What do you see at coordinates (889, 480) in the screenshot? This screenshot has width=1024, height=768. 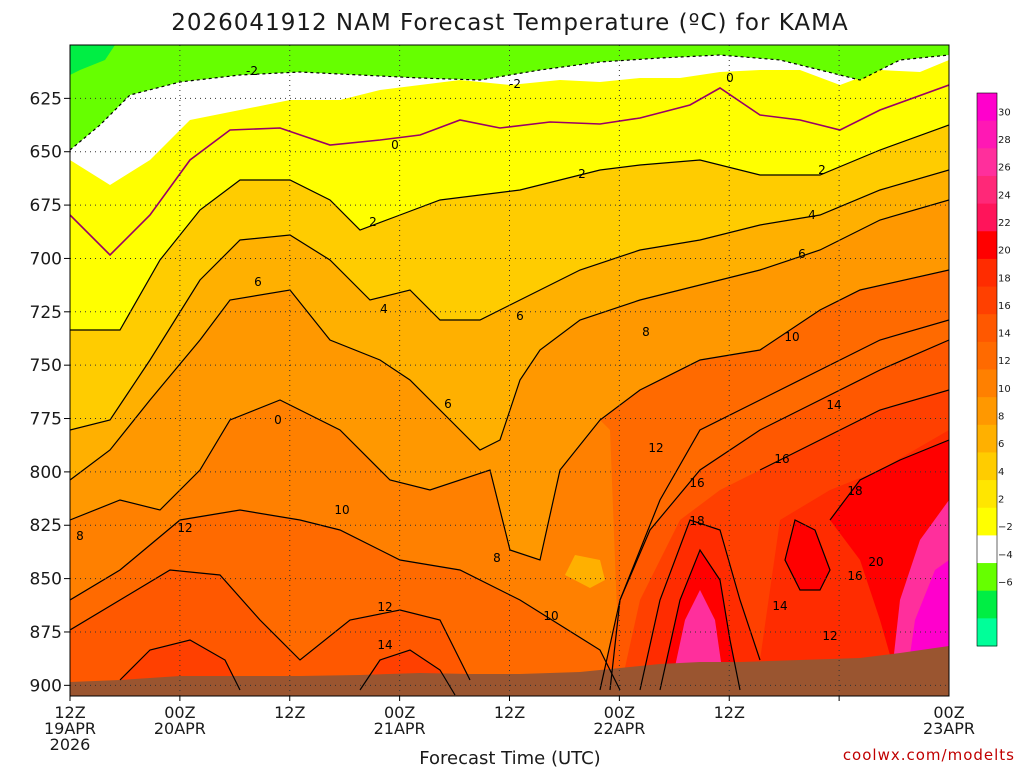 I see `contour-20-line` at bounding box center [889, 480].